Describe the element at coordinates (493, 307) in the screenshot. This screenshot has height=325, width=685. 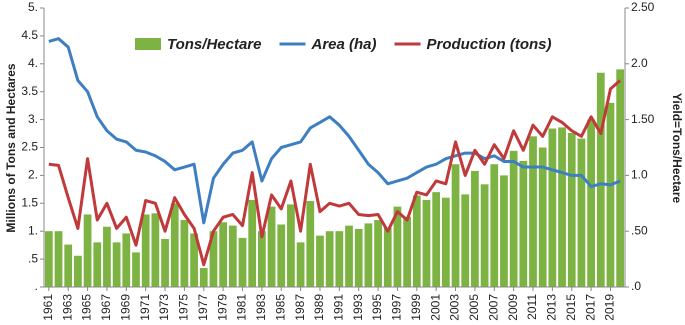
I see `x-tick-label: 2007` at that location.